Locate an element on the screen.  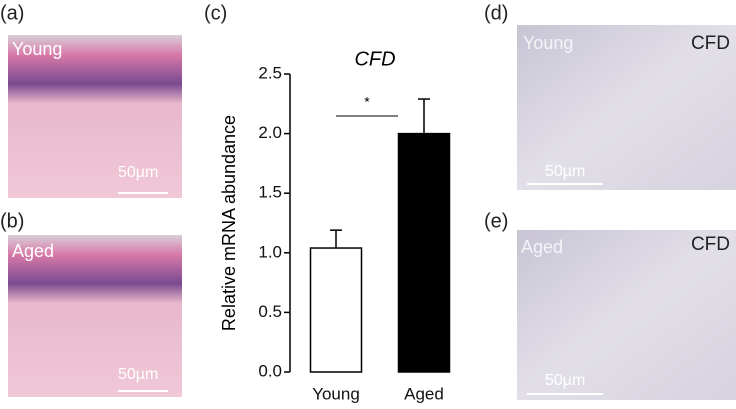
y-tick-label: 2.5 is located at coordinates (270, 72).